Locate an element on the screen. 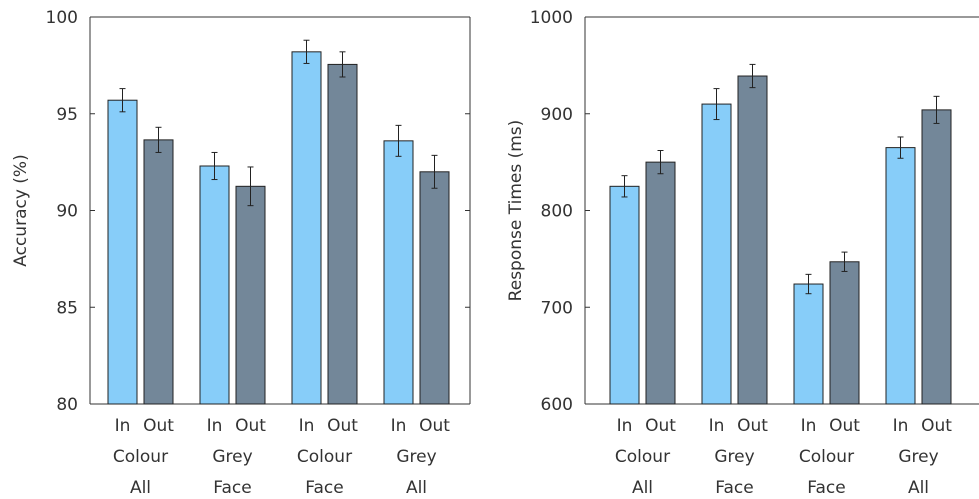 The height and width of the screenshot is (499, 979). y-axis-label: Accuracy (%) is located at coordinates (21, 210).